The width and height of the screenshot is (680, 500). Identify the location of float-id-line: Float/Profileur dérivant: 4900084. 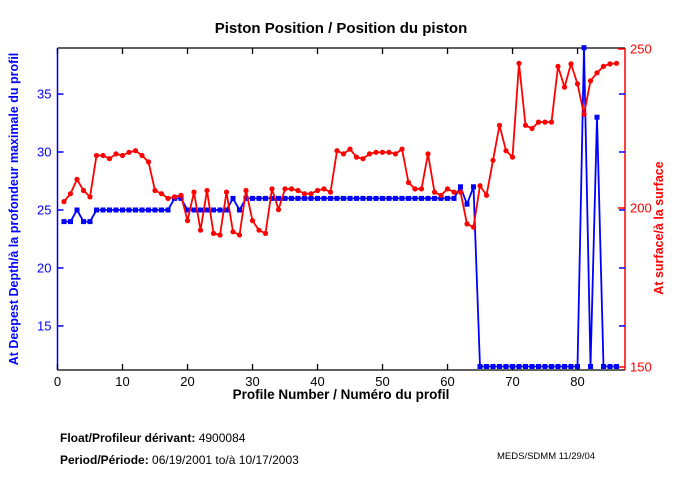
(152, 438).